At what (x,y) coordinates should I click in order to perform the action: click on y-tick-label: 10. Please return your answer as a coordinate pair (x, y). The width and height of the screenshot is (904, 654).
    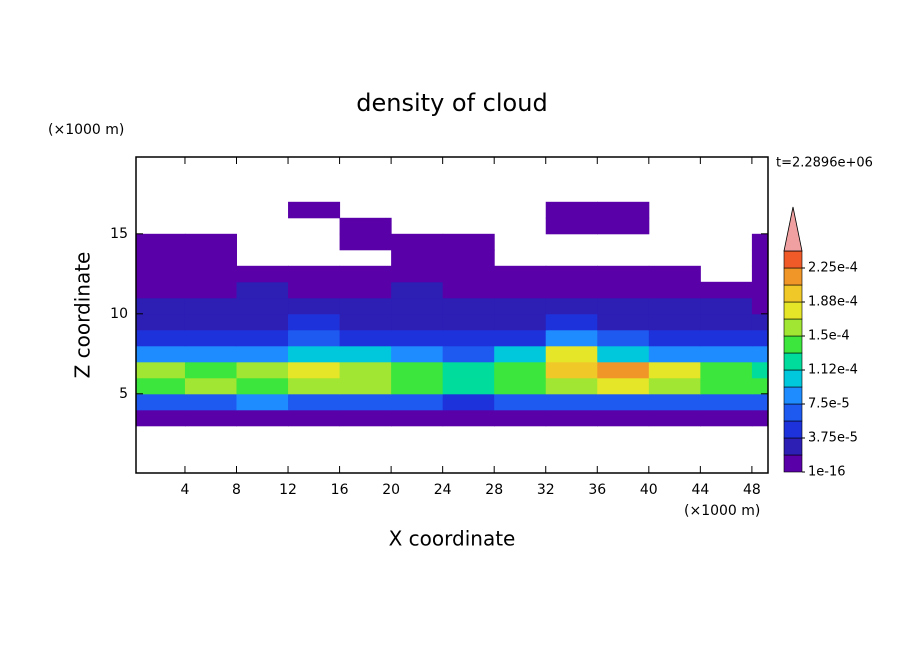
    Looking at the image, I should click on (119, 314).